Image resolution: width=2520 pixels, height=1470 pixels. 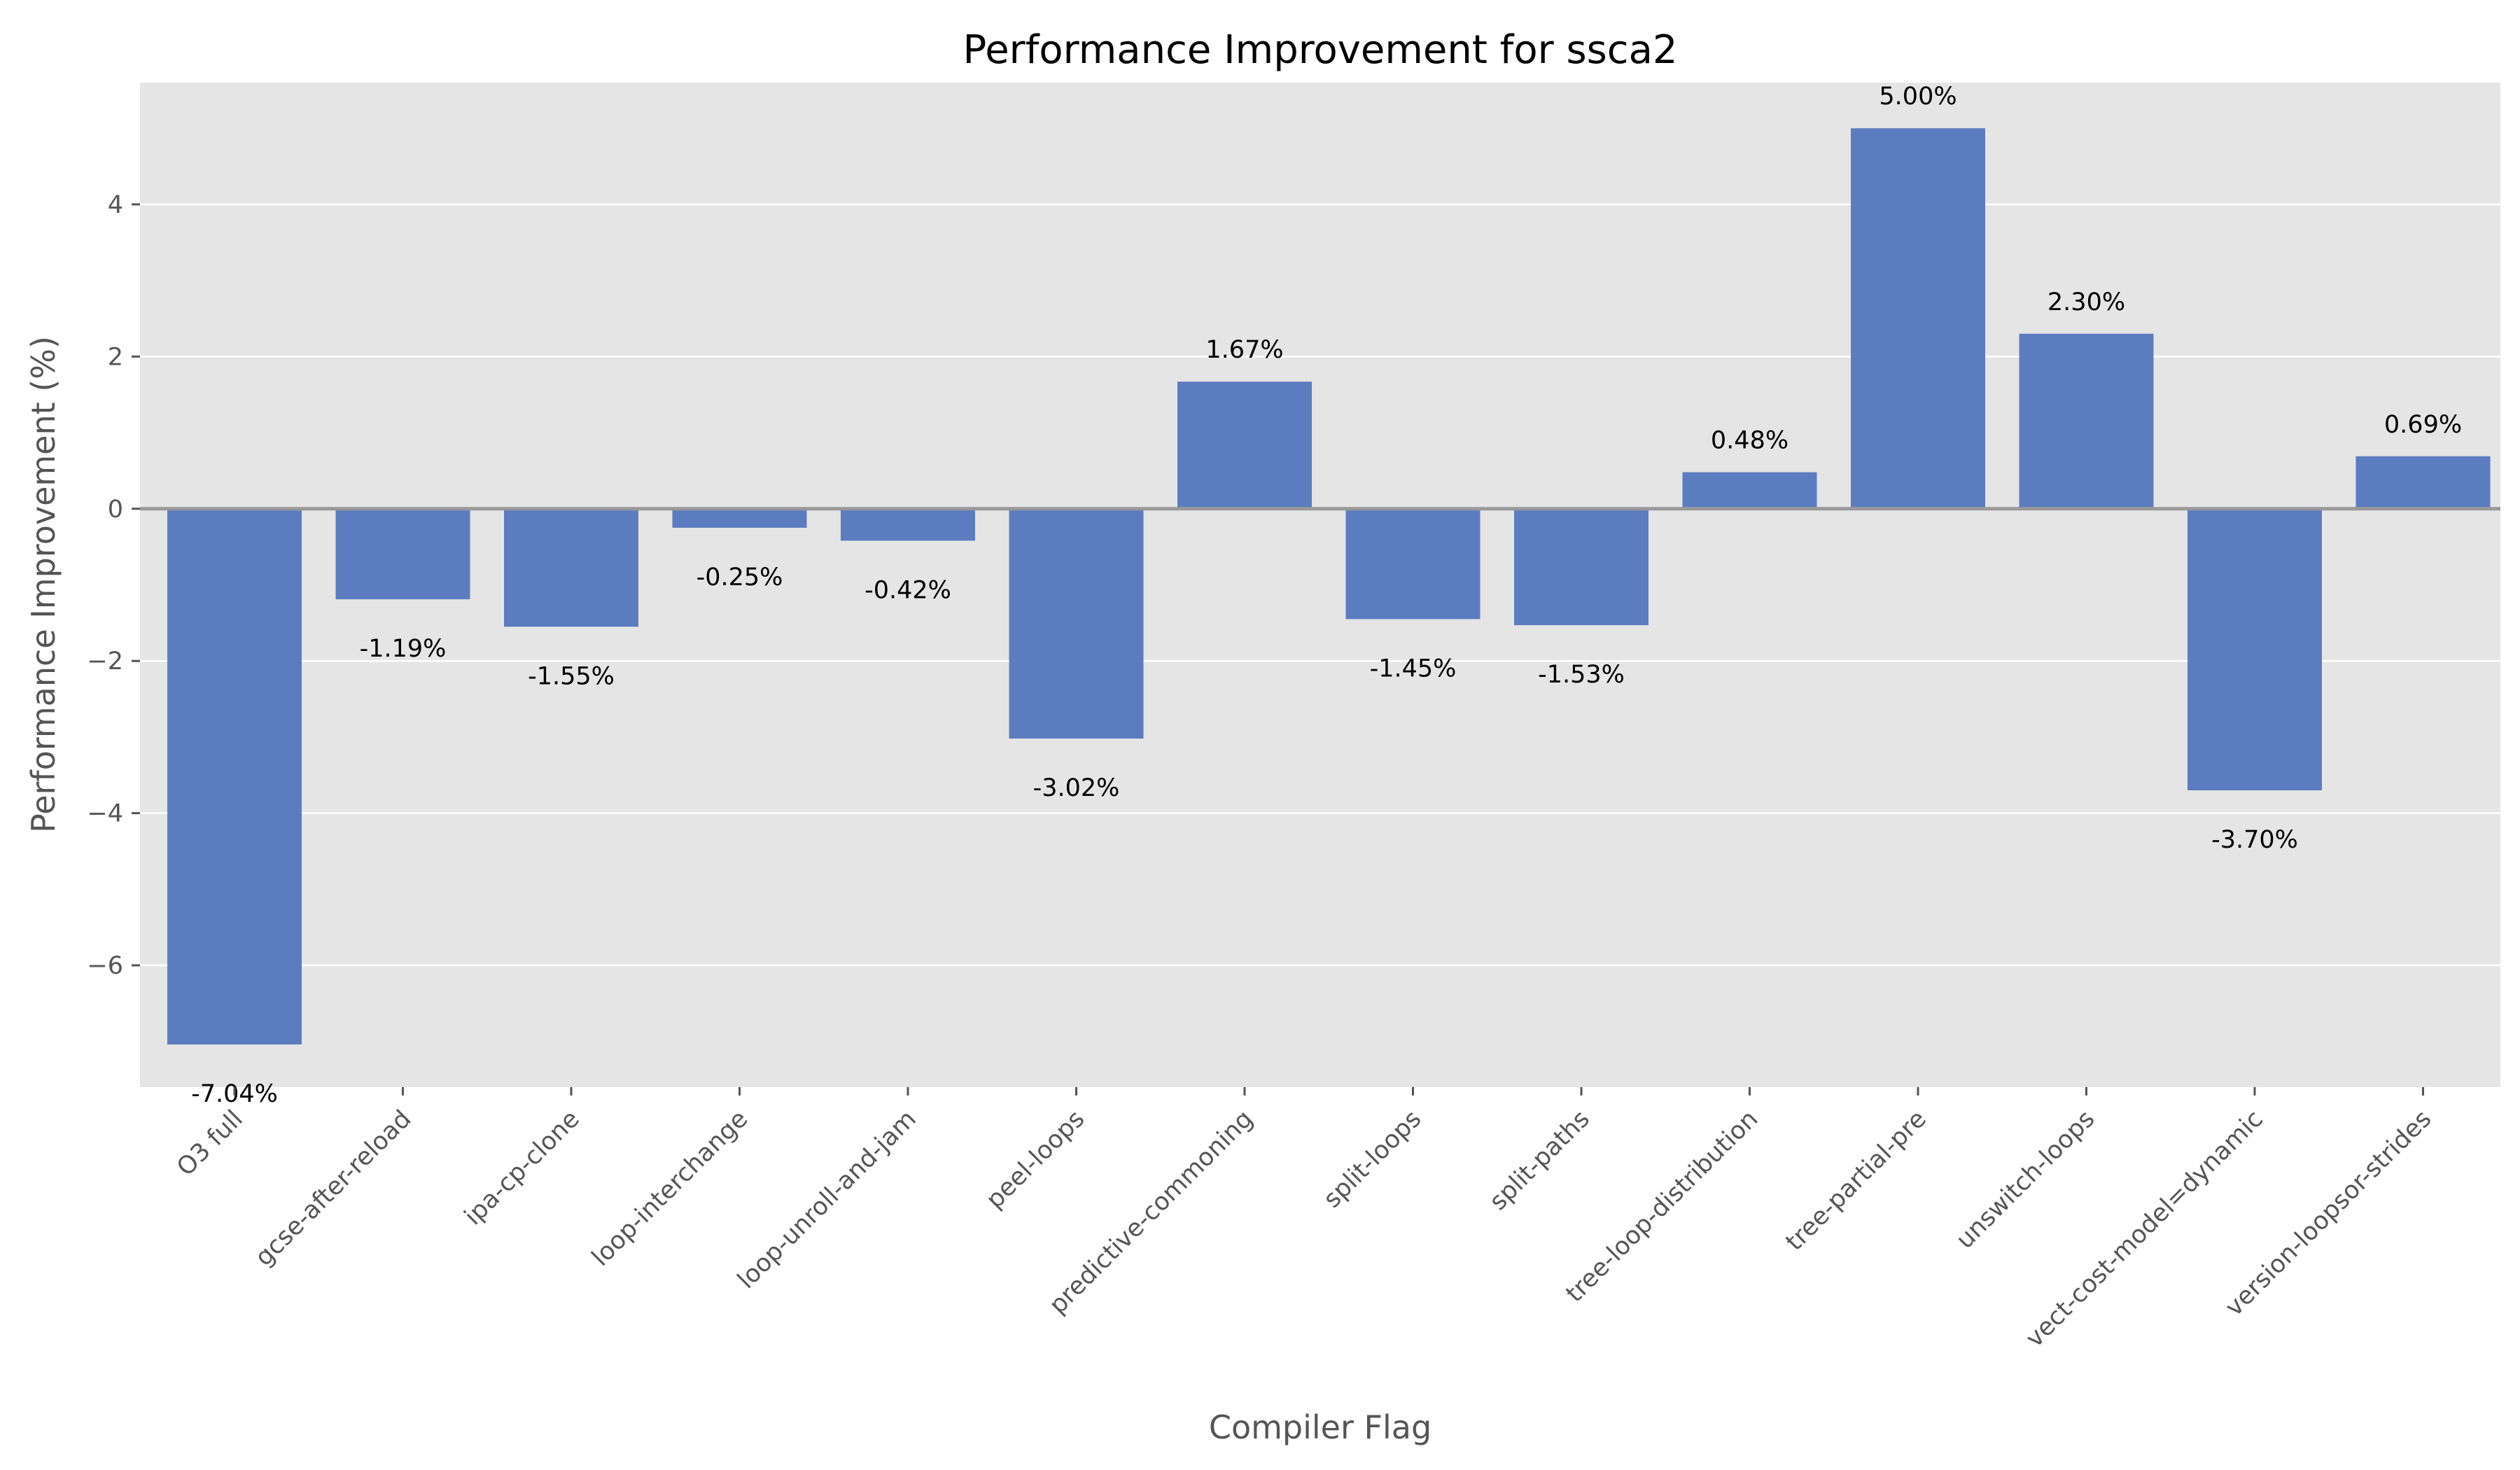 What do you see at coordinates (403, 649) in the screenshot?
I see `data-label: -1.19%` at bounding box center [403, 649].